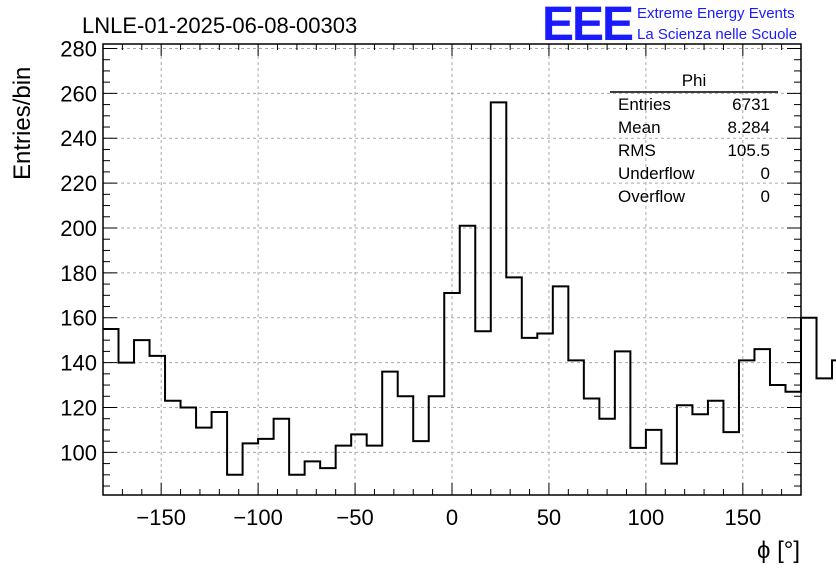 The height and width of the screenshot is (572, 836). Describe the element at coordinates (656, 173) in the screenshot. I see `stats-label: Underflow` at that location.